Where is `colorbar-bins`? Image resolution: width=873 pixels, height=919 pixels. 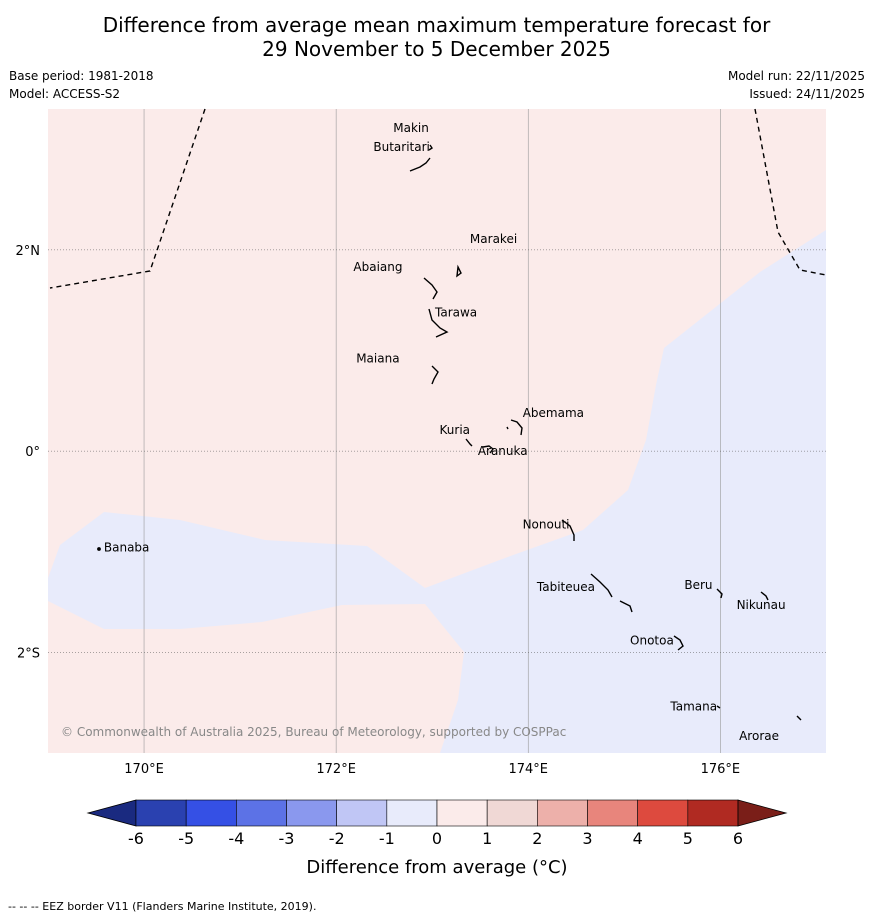
colorbar-bins is located at coordinates (437, 813).